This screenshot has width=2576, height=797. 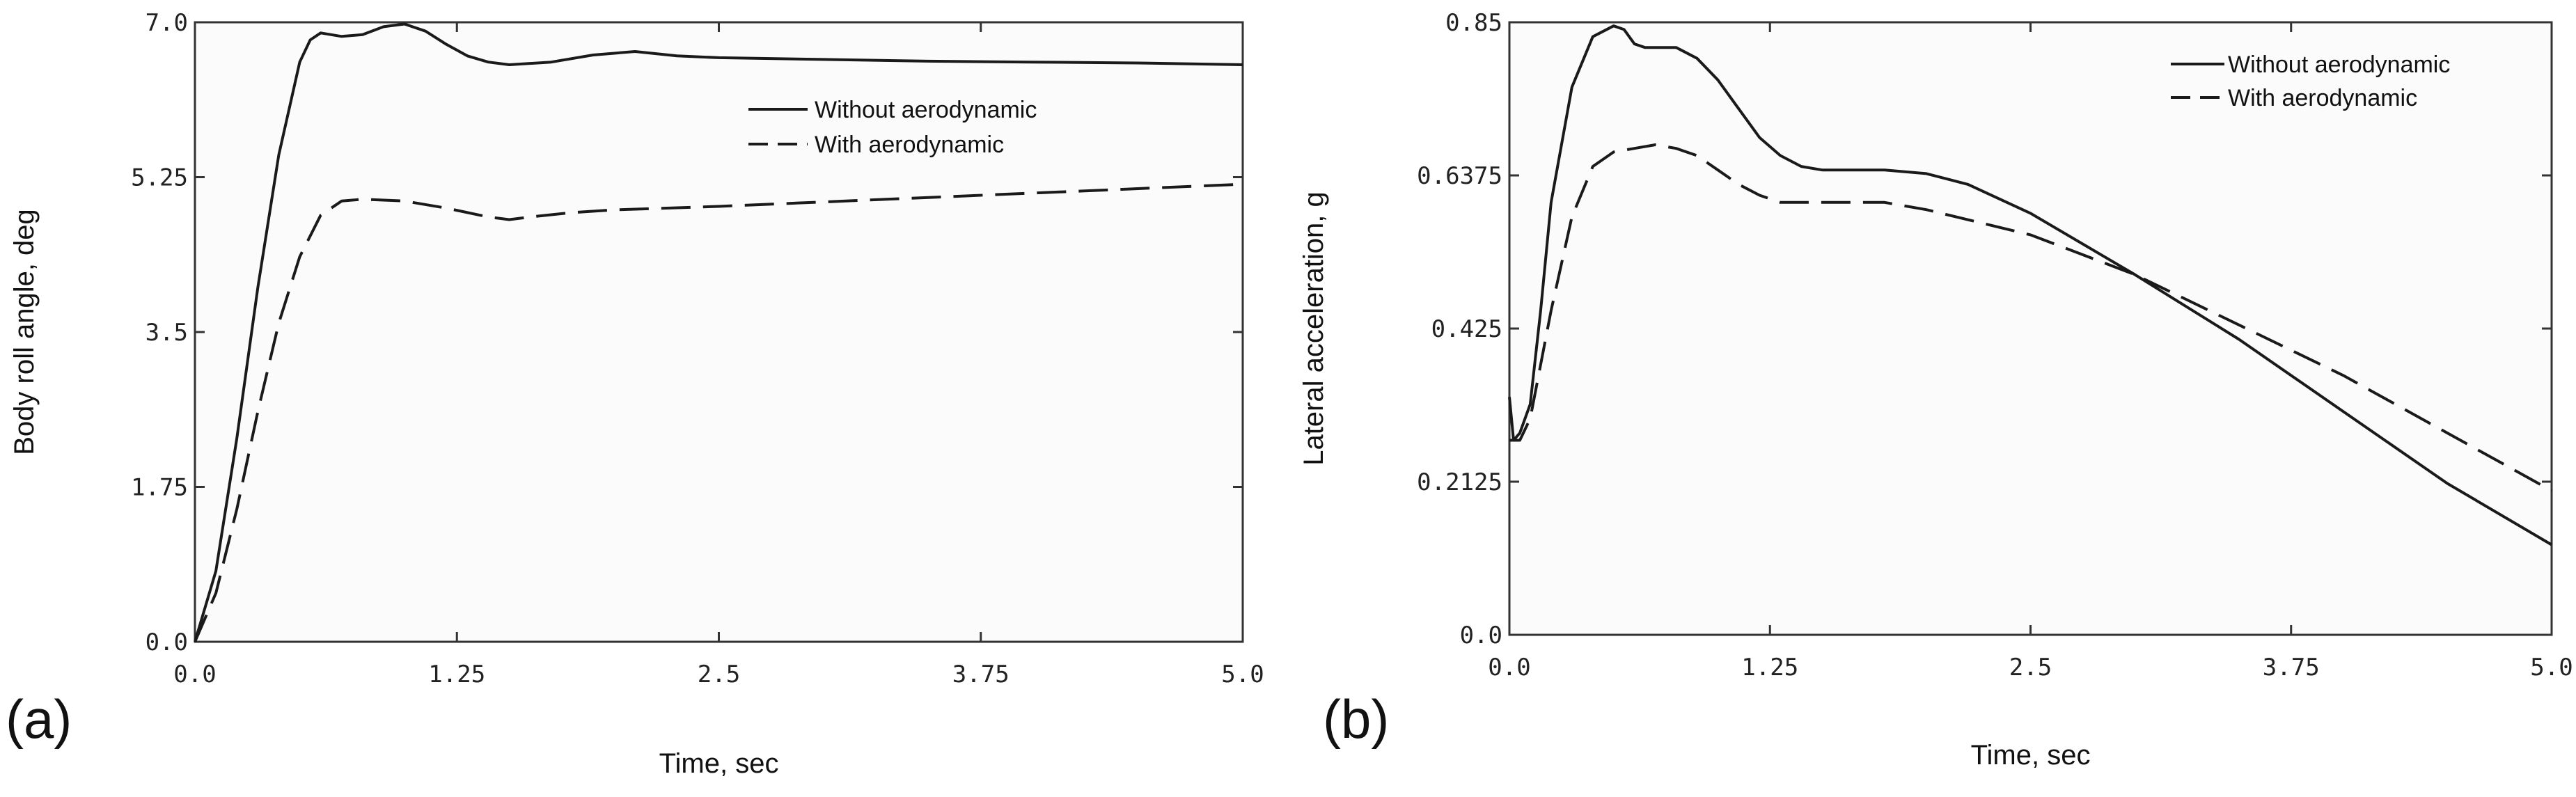 What do you see at coordinates (1459, 176) in the screenshot?
I see `y-tick-label: 0.6375` at bounding box center [1459, 176].